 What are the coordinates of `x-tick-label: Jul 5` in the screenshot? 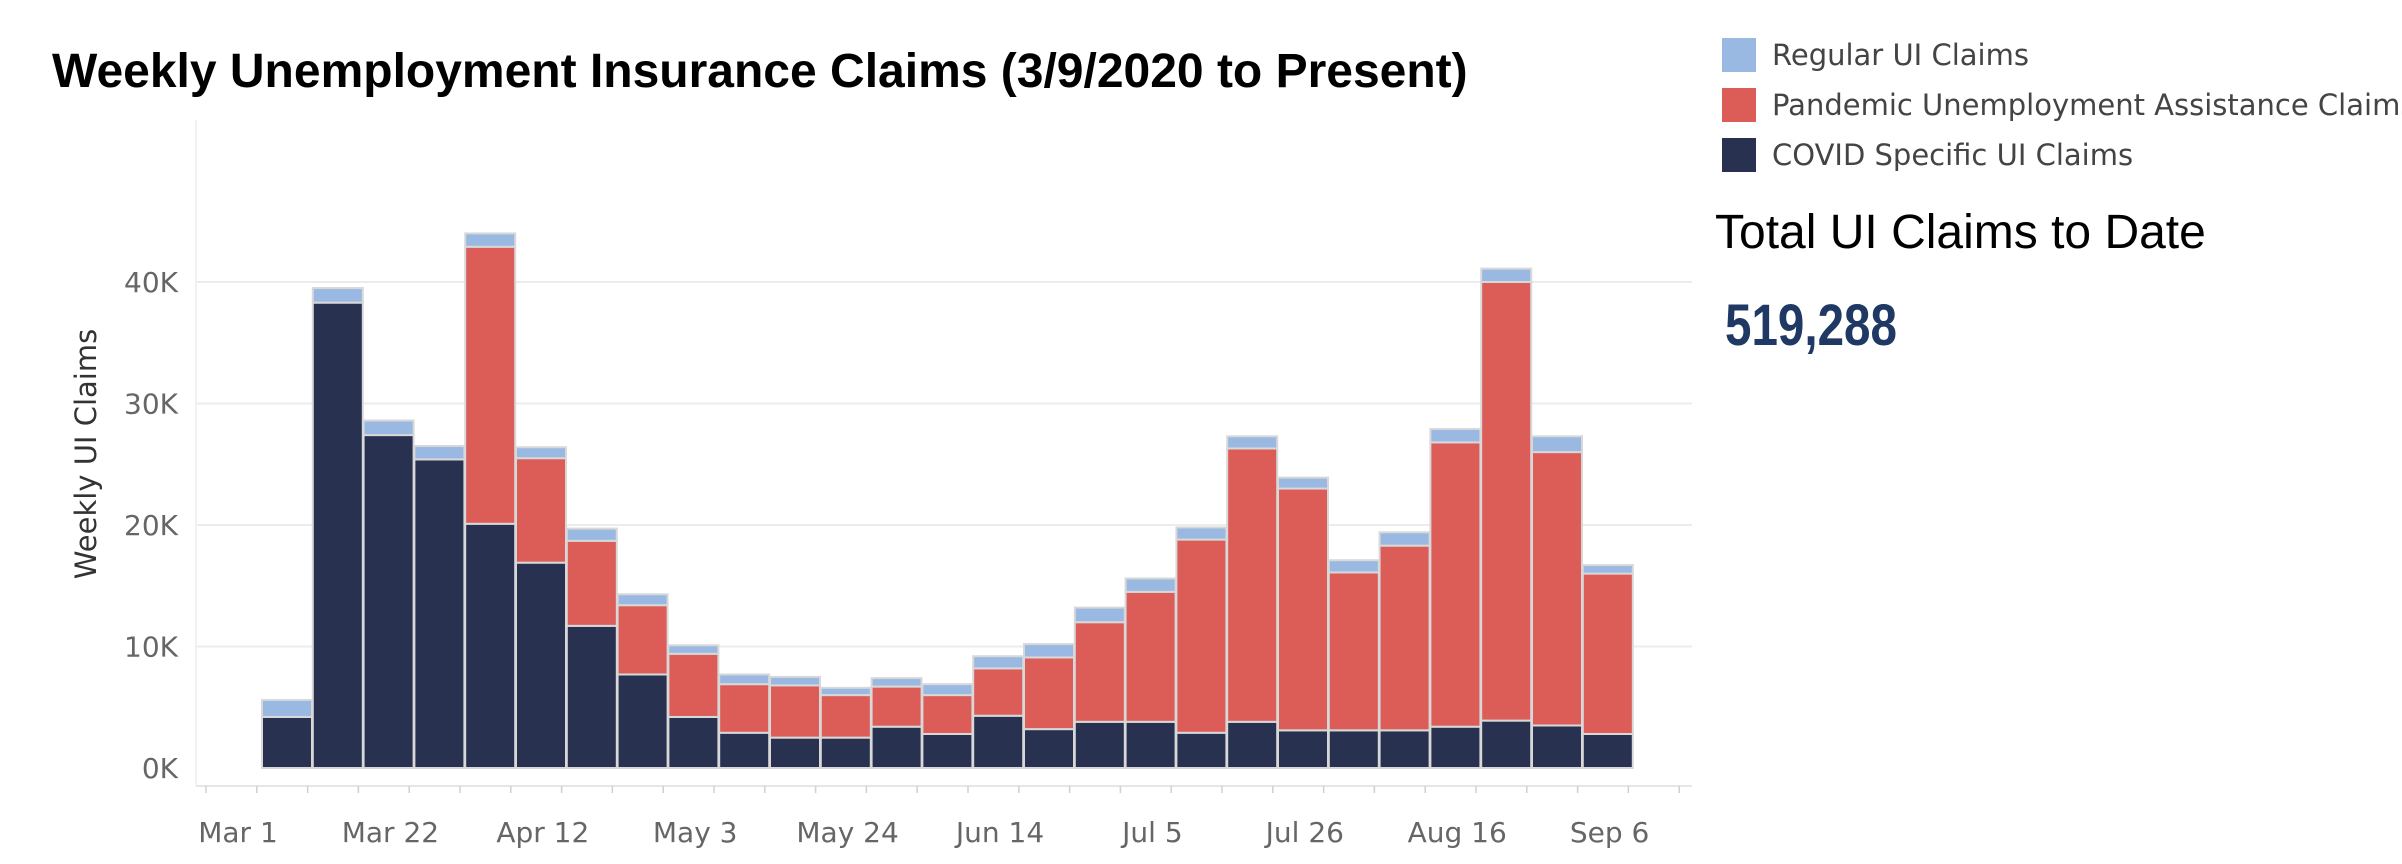 It's located at (1151, 832).